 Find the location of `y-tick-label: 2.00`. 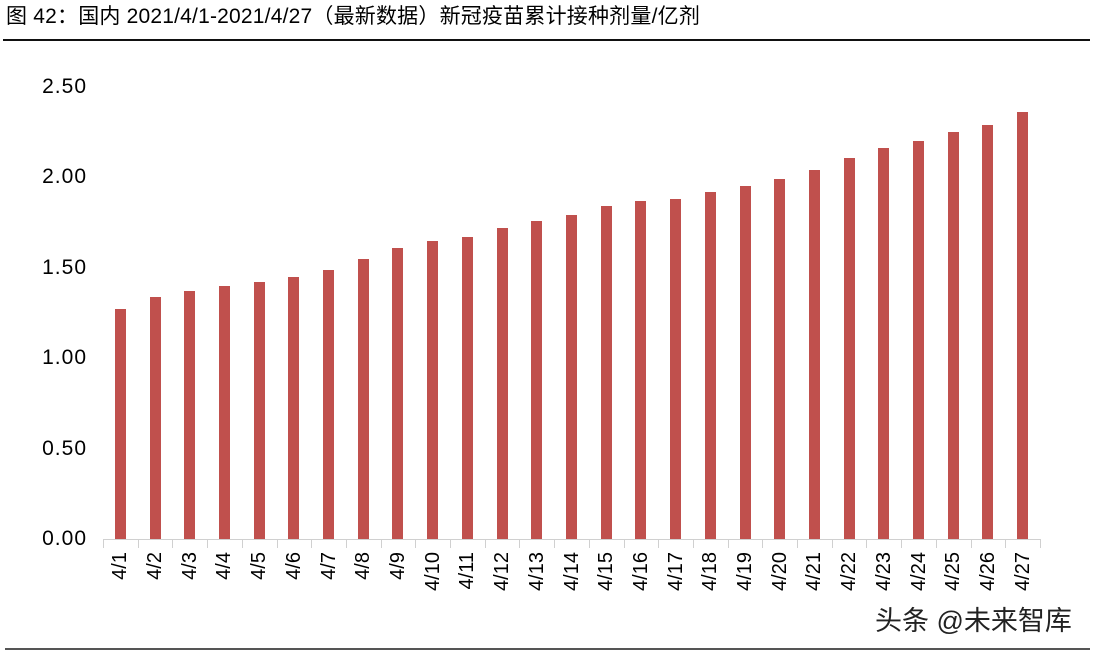

y-tick-label: 2.00 is located at coordinates (64, 177).